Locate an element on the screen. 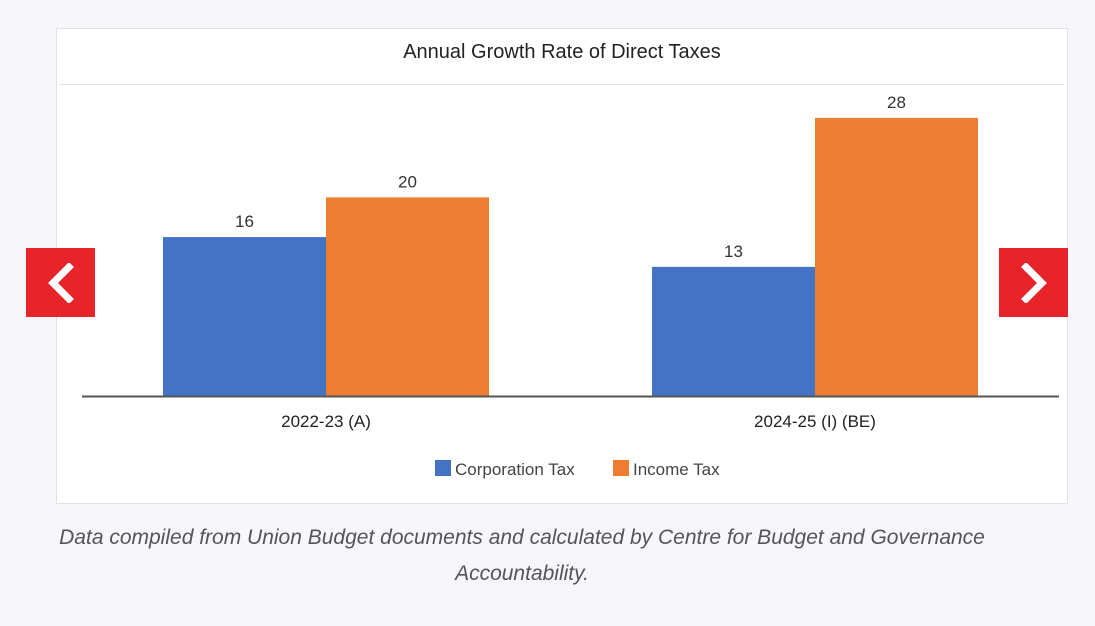 The image size is (1095, 626). category-label: 2022-23 (A) is located at coordinates (326, 421).